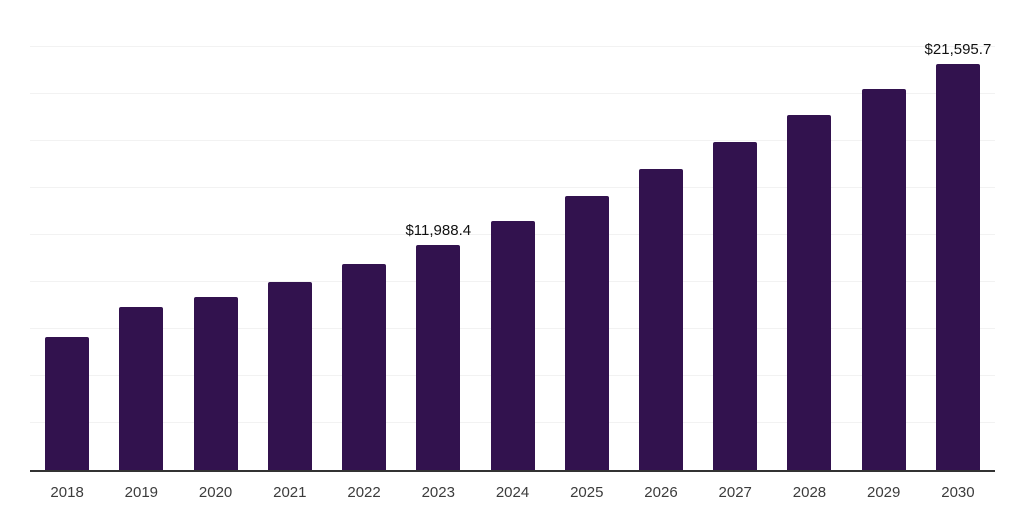 The image size is (1024, 512). Describe the element at coordinates (290, 492) in the screenshot. I see `x-tick-label-2021: 2021` at that location.